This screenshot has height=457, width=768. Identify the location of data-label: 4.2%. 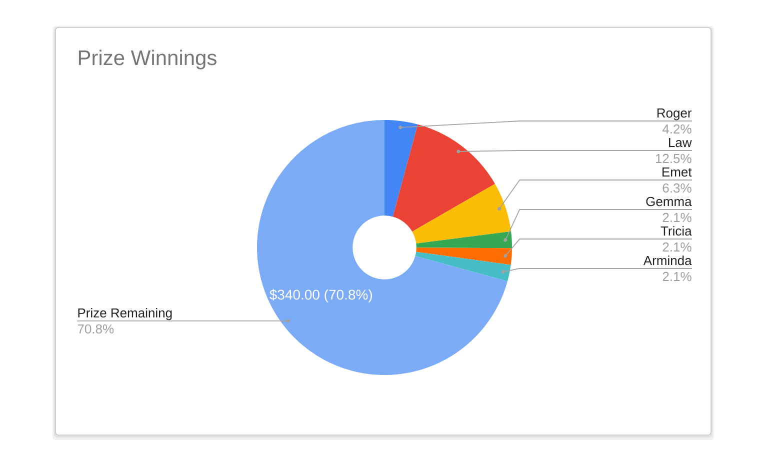
(677, 129).